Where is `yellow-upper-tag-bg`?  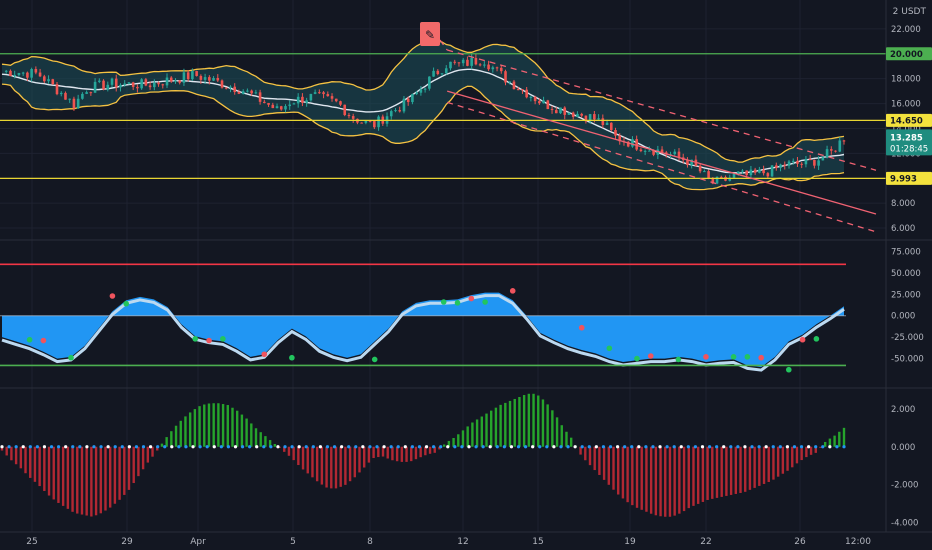 yellow-upper-tag-bg is located at coordinates (909, 120).